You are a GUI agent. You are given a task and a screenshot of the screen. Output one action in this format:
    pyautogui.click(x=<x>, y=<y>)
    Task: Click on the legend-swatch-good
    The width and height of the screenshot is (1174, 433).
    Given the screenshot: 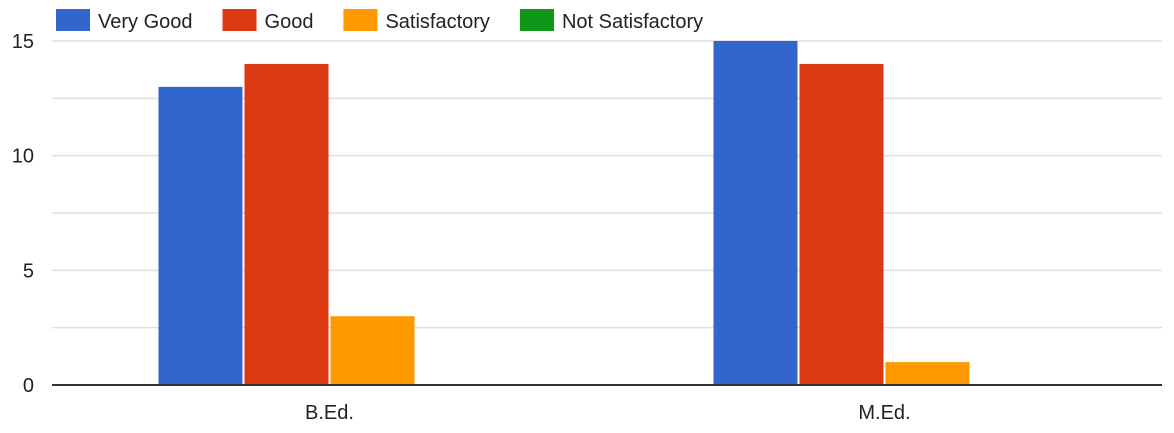 What is the action you would take?
    pyautogui.click(x=239, y=20)
    